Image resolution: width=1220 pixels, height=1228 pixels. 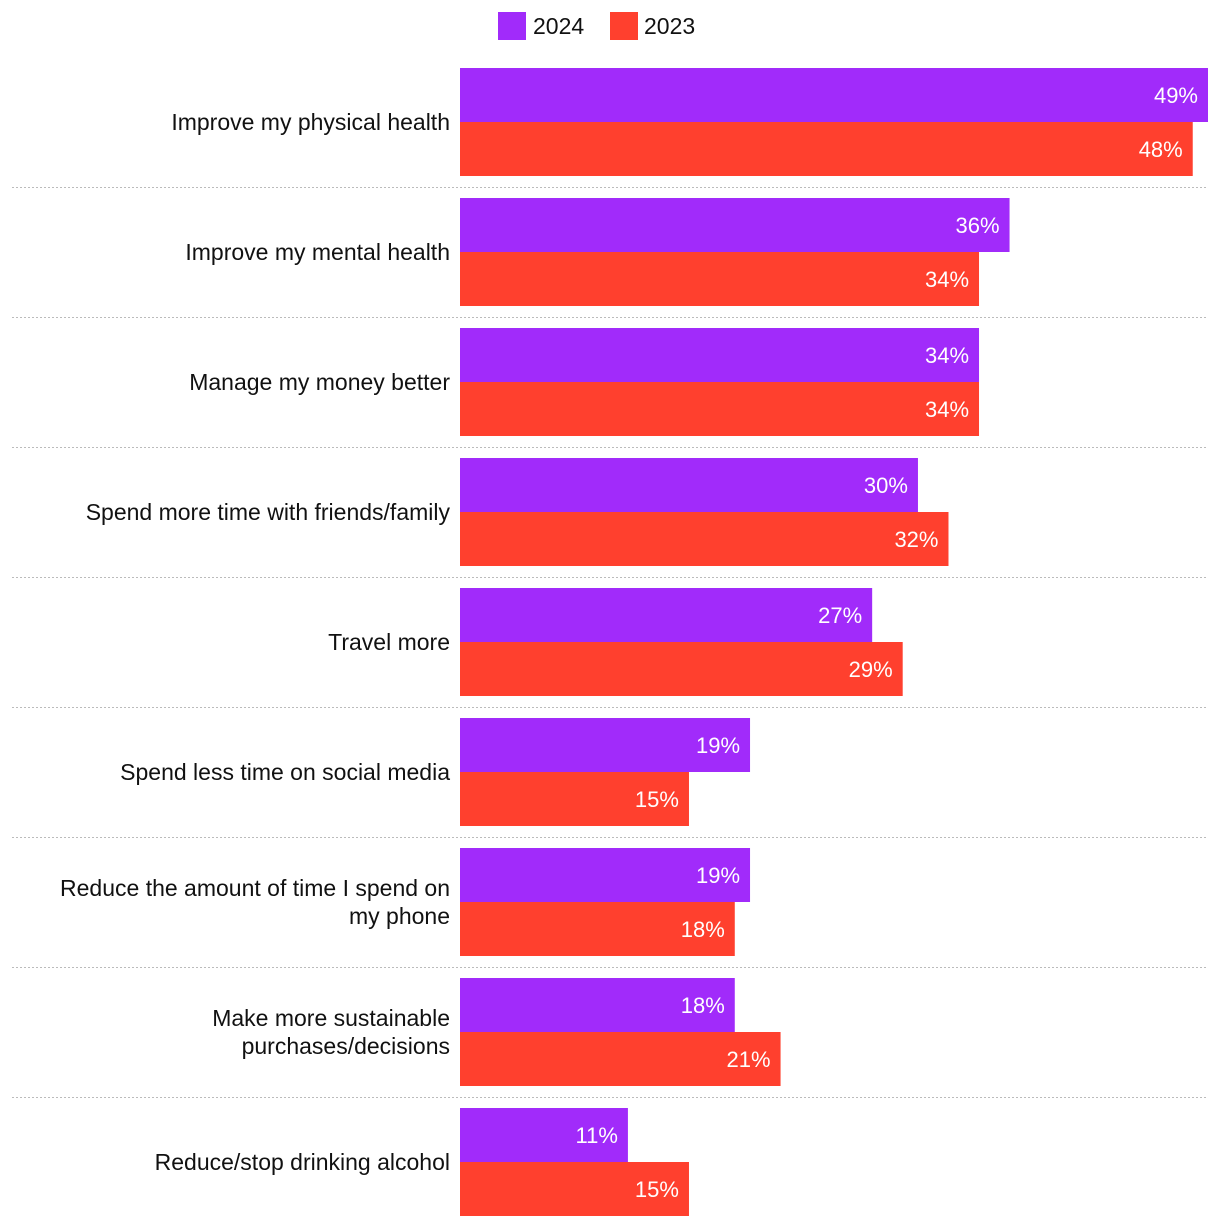 What do you see at coordinates (317, 252) in the screenshot?
I see `category-label-1: Improve my mental health` at bounding box center [317, 252].